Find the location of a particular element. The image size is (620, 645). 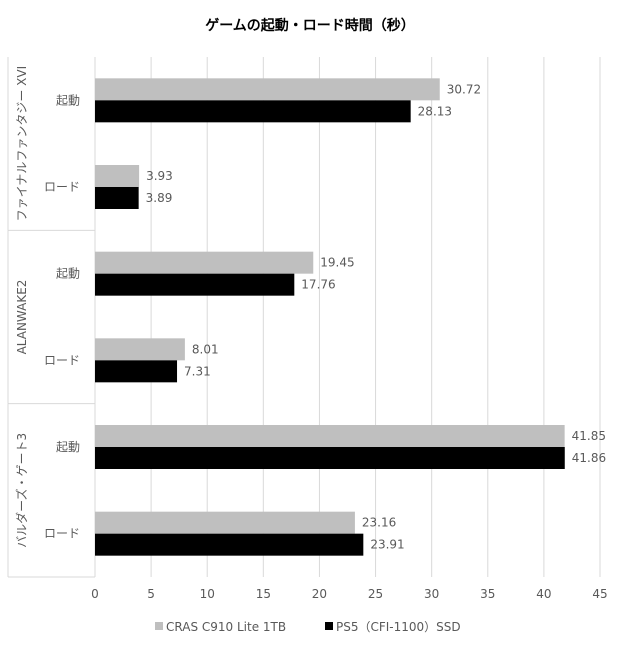

data-label: 23.91 is located at coordinates (387, 545).